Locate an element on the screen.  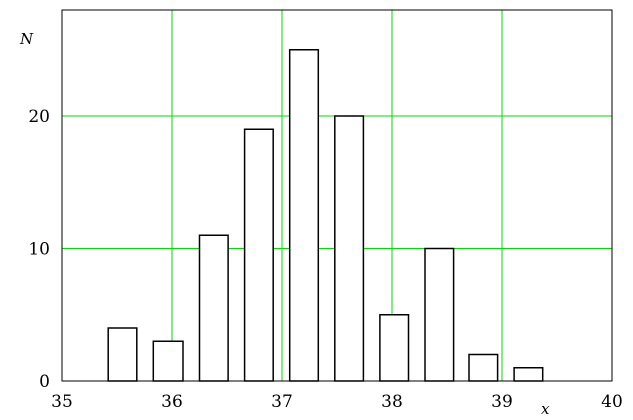
x-tick-label-37: 37 is located at coordinates (282, 402).